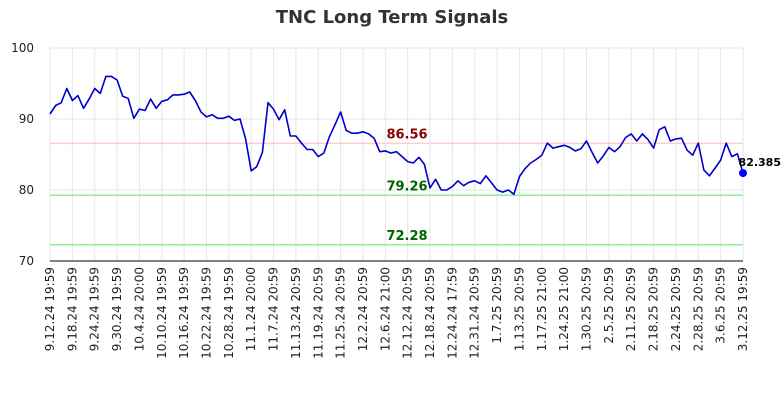 The height and width of the screenshot is (400, 784). What do you see at coordinates (26, 119) in the screenshot?
I see `y-tick-label: 90` at bounding box center [26, 119].